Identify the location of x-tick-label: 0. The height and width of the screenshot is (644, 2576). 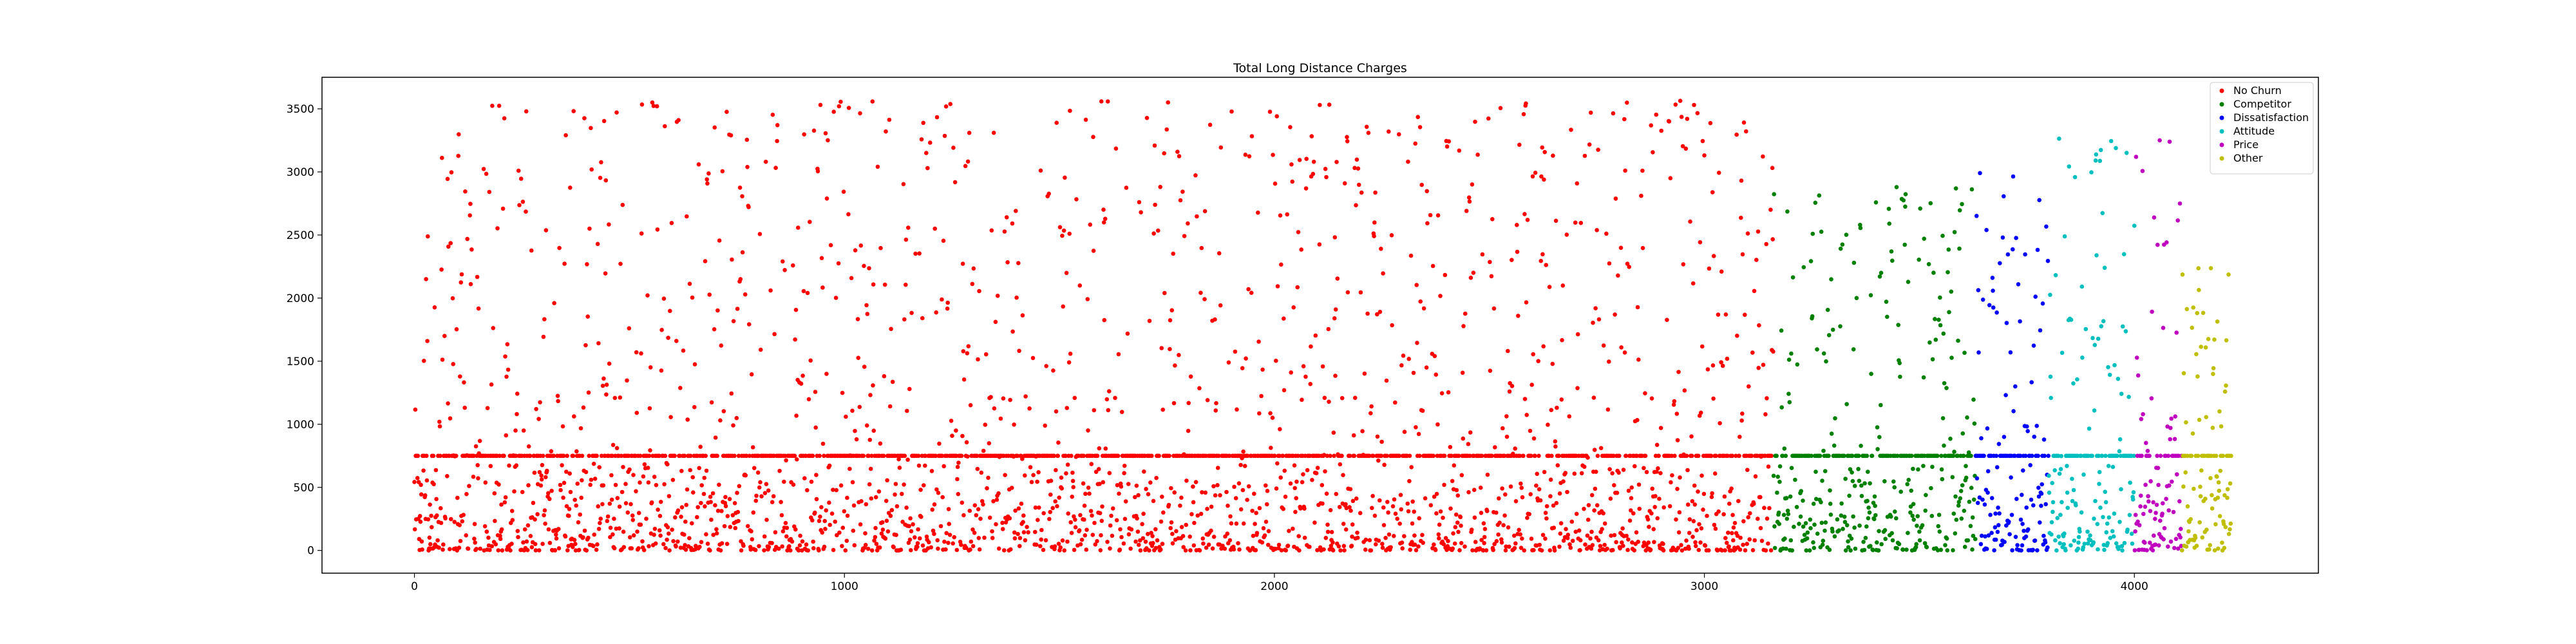
(415, 587).